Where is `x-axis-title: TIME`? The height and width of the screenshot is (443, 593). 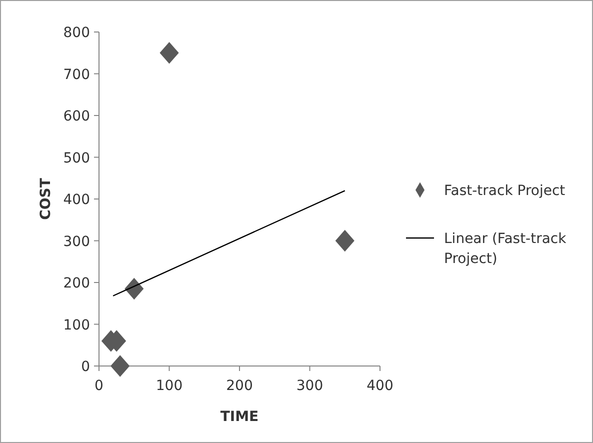
x-axis-title: TIME is located at coordinates (239, 417).